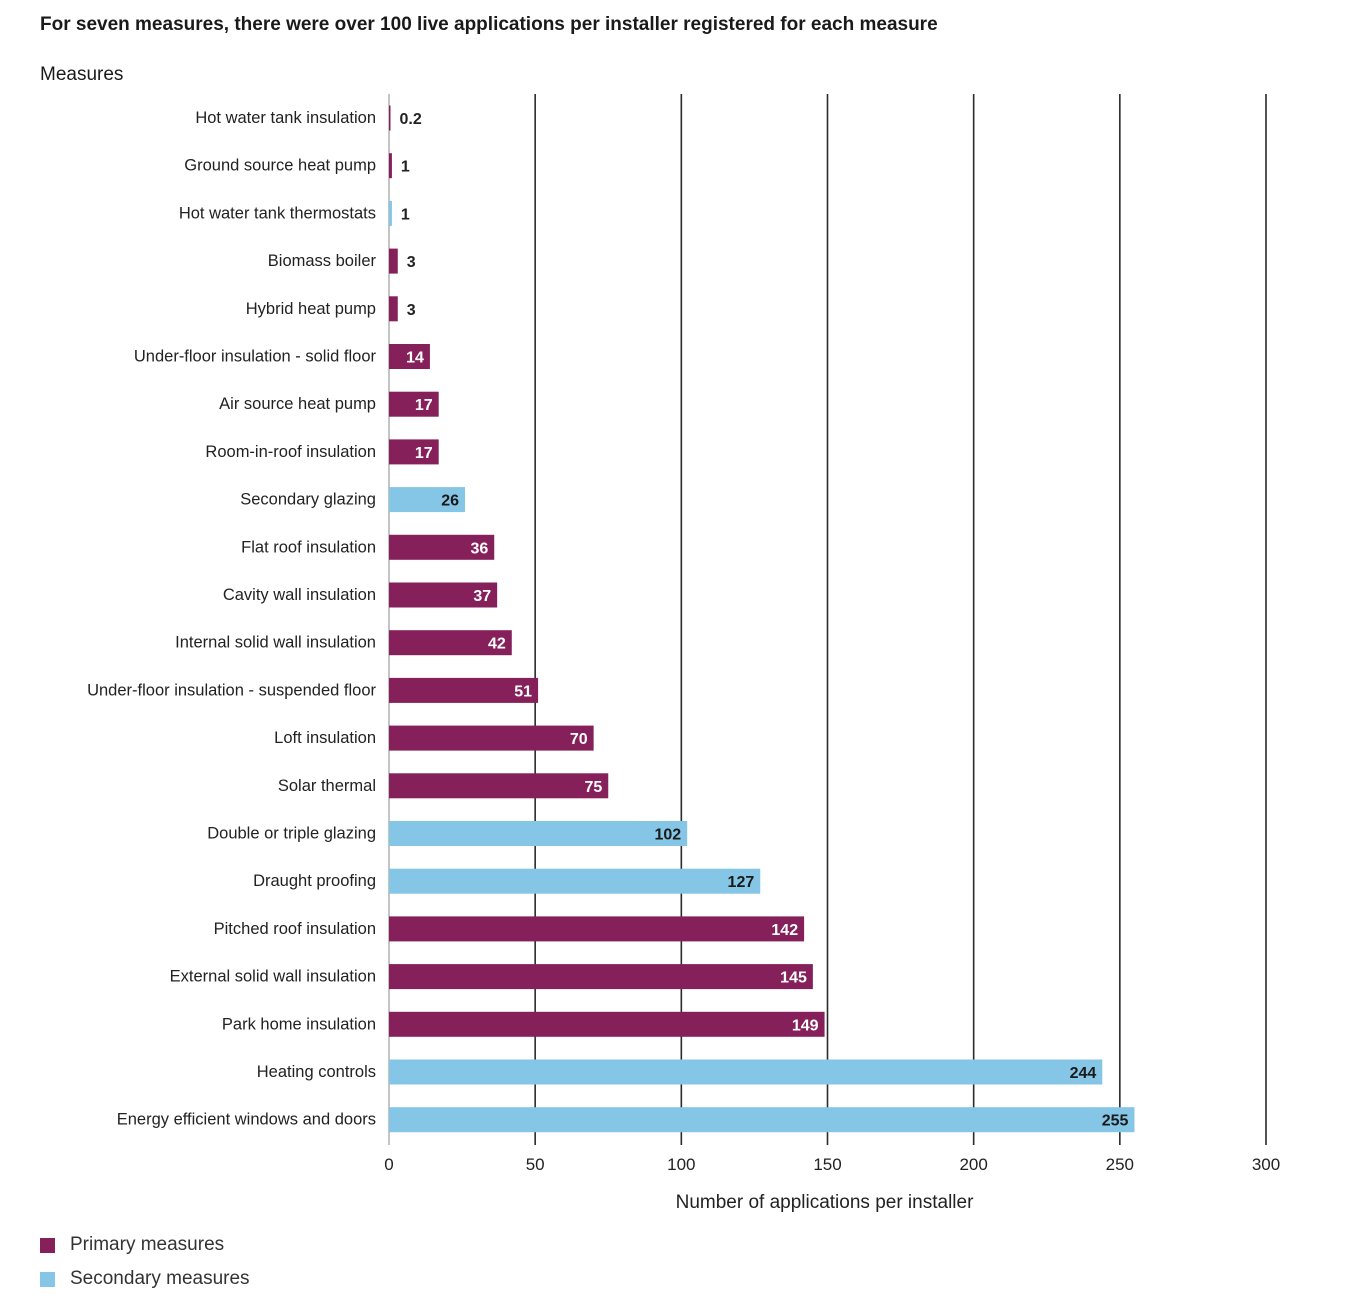  What do you see at coordinates (311, 309) in the screenshot?
I see `category-label: Hybrid heat pump` at bounding box center [311, 309].